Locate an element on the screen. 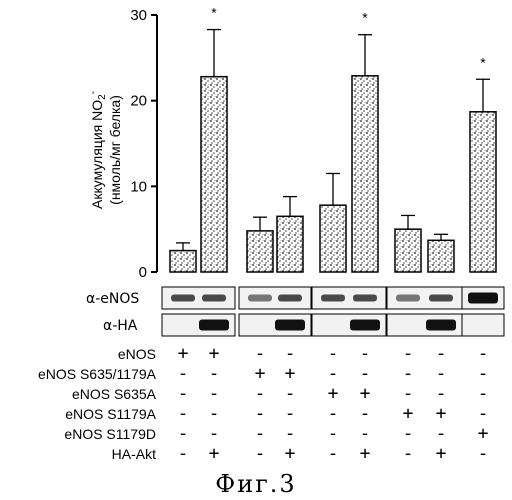 This screenshot has height=500, width=512. y-ticks: 0102030 is located at coordinates (143, 144).